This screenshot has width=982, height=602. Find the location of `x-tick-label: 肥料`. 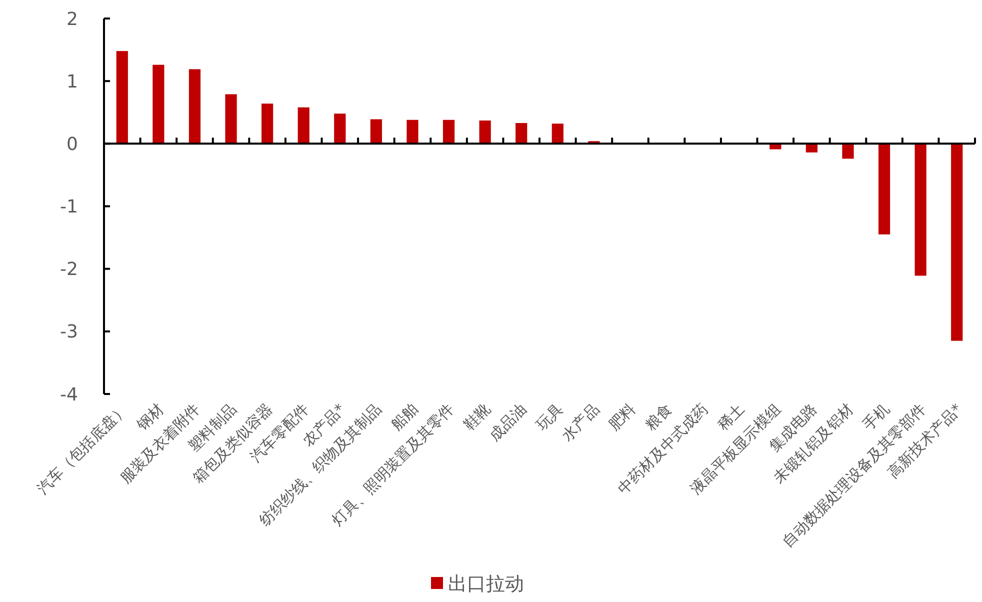

x-tick-label: 肥料 is located at coordinates (622, 417).